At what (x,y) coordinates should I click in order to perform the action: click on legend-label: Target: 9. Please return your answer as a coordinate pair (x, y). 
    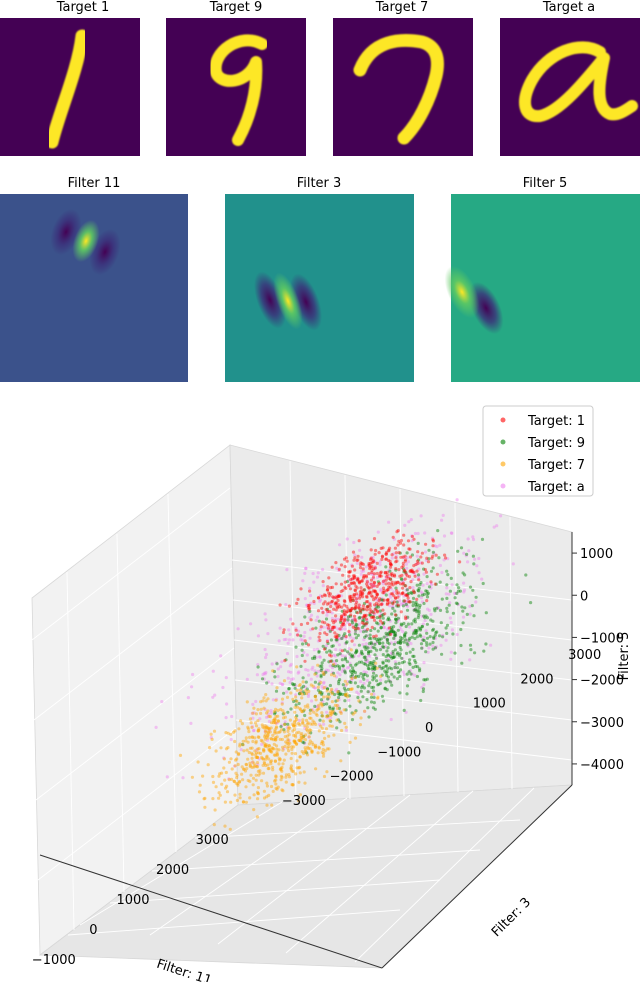
    Looking at the image, I should click on (556, 443).